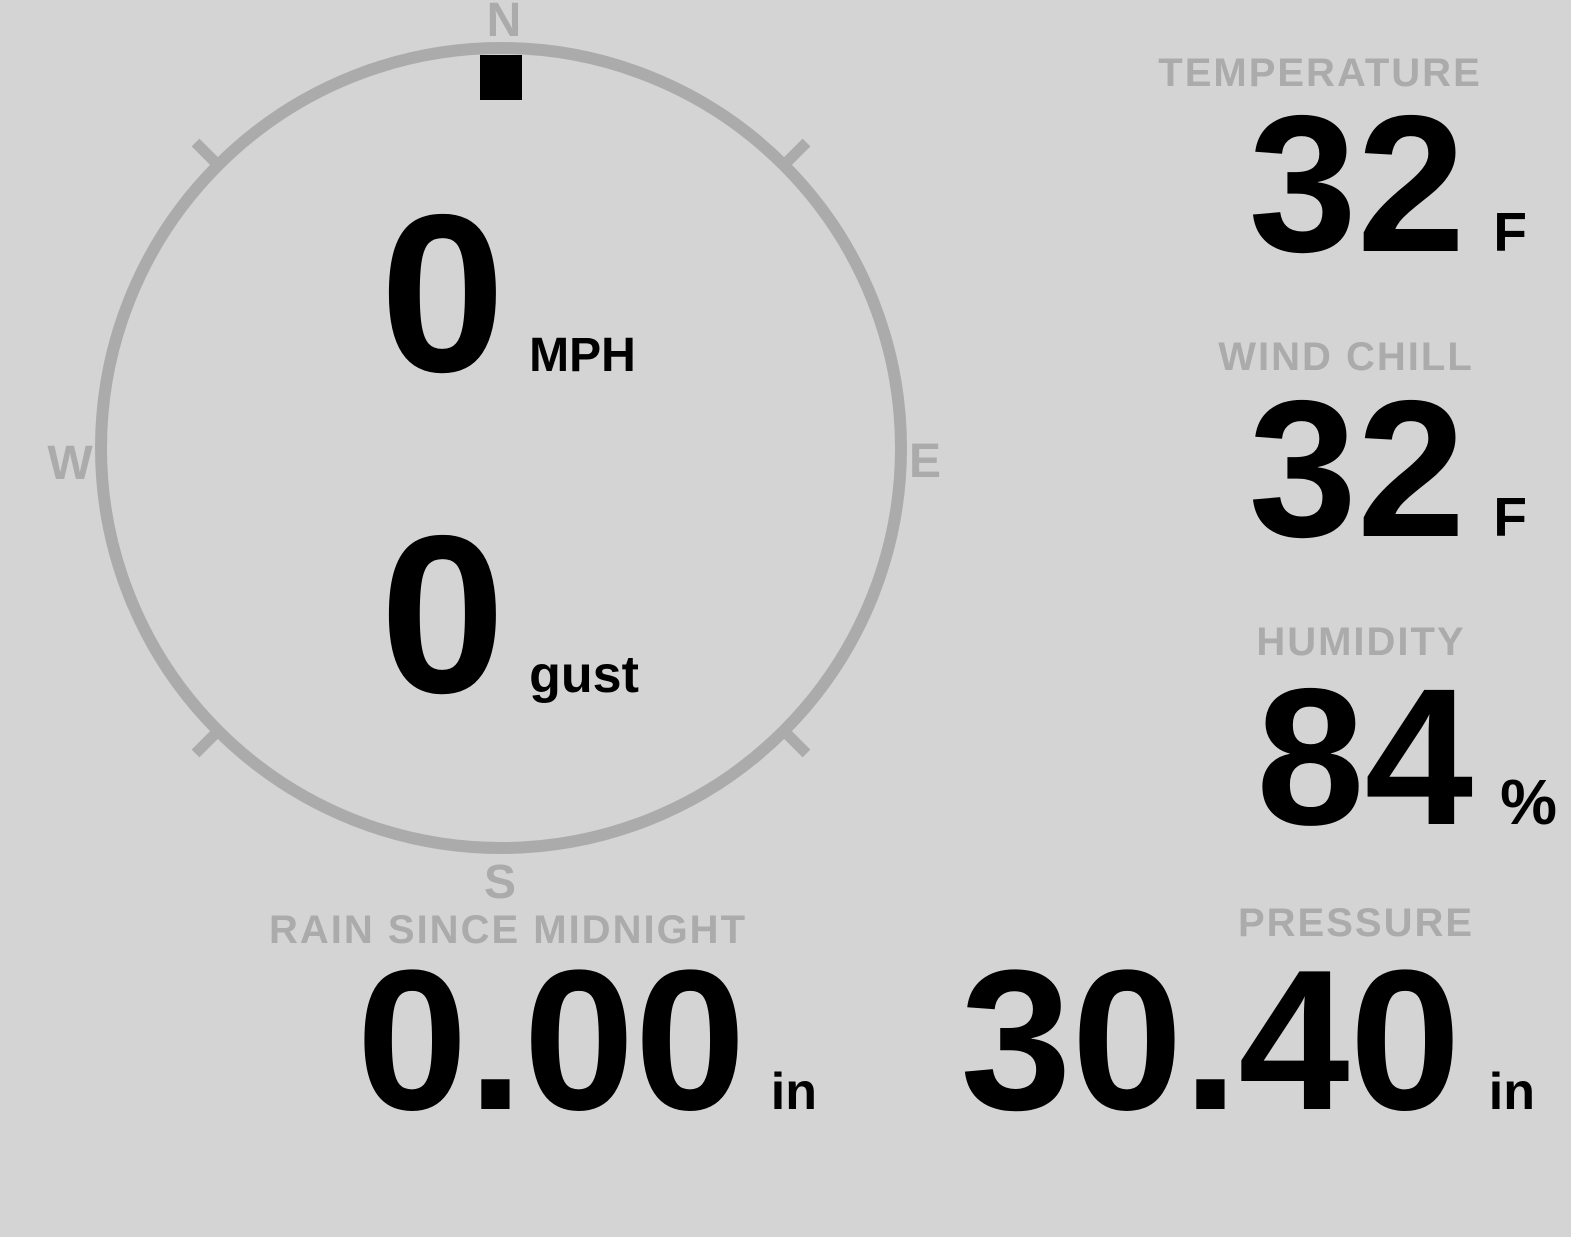  Describe the element at coordinates (1361, 642) in the screenshot. I see `humidity-label: HUMIDITY` at that location.